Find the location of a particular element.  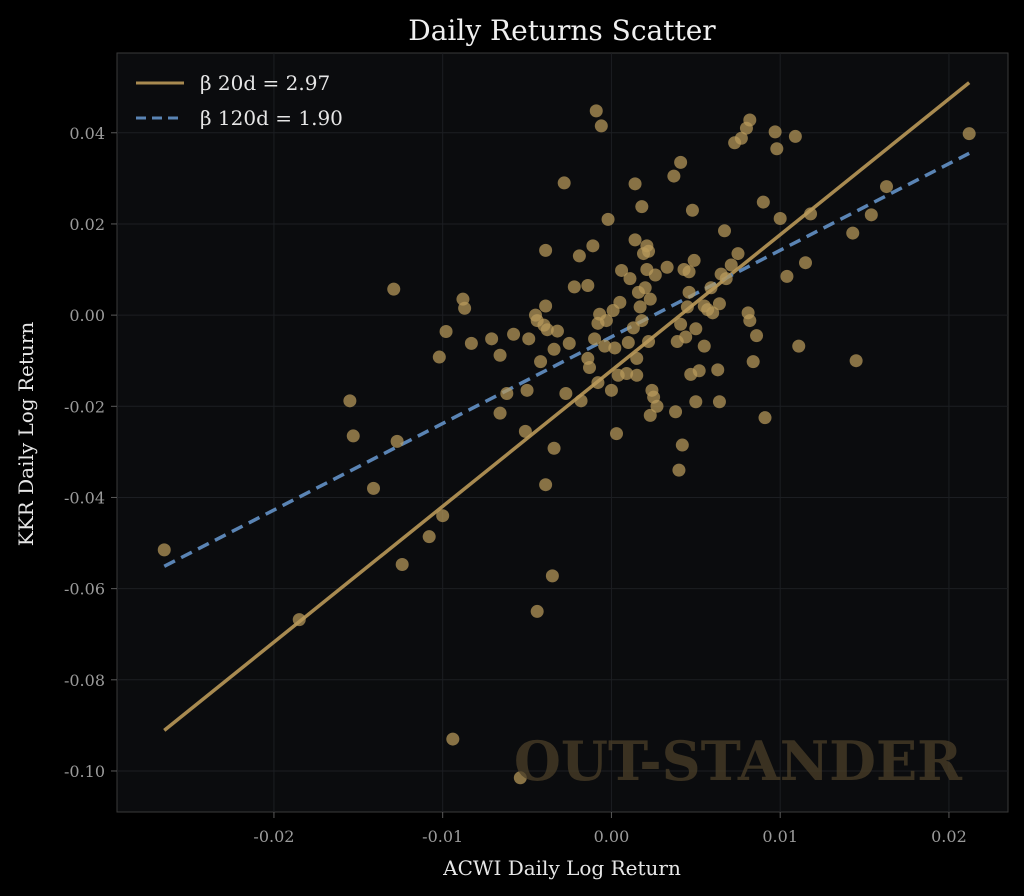

y-tick-label: 0.02 is located at coordinates (87, 224).